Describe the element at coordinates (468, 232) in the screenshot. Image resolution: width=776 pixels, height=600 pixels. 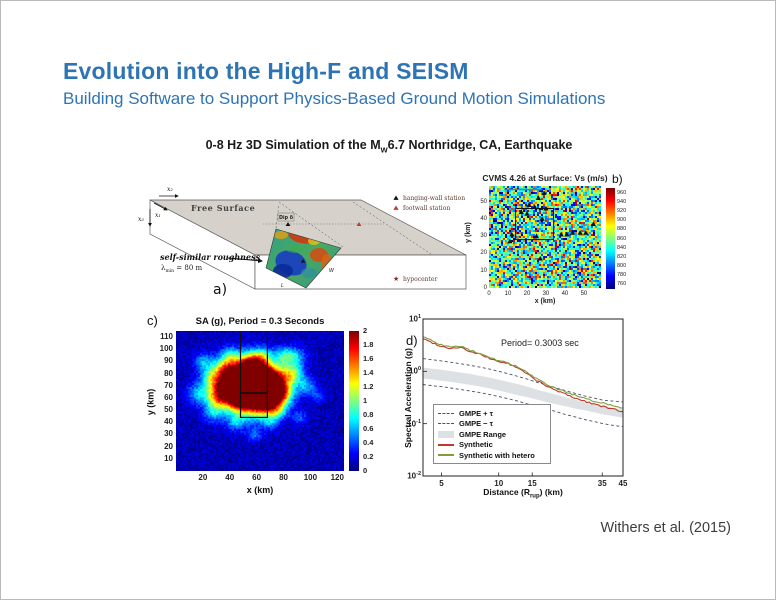
I see `panel-b-yaxis-label: y (km)` at that location.